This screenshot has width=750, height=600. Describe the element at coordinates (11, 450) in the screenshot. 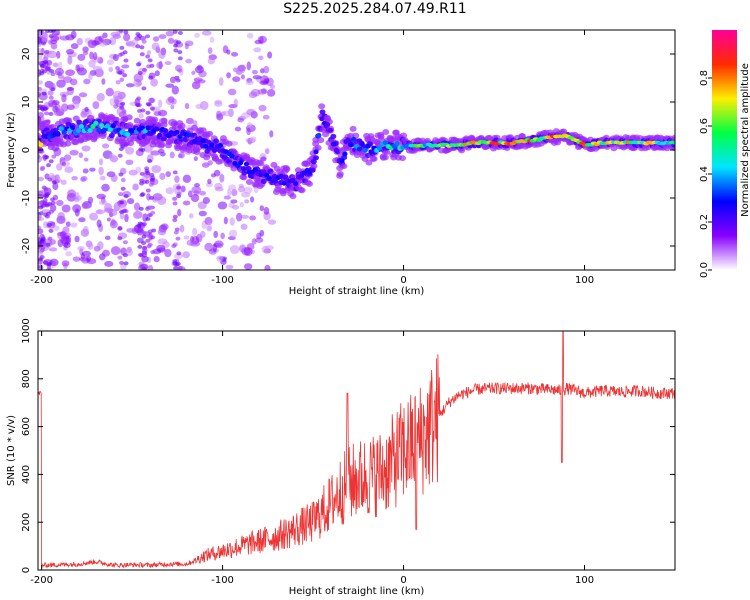

I see `snr-y-axis-title: SNR (10 * v/v)` at that location.